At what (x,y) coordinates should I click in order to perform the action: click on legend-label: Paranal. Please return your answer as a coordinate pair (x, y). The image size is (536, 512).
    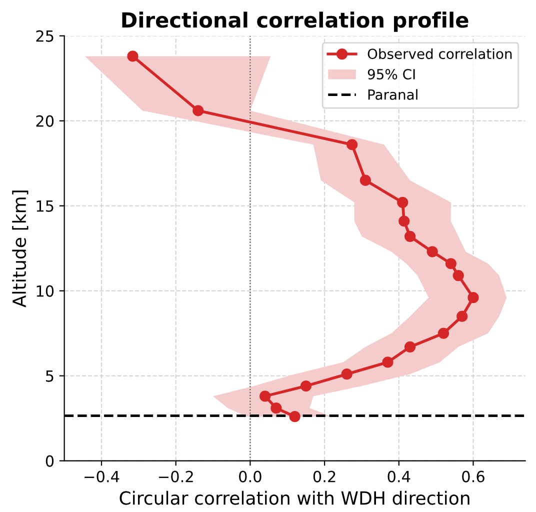
    Looking at the image, I should click on (393, 94).